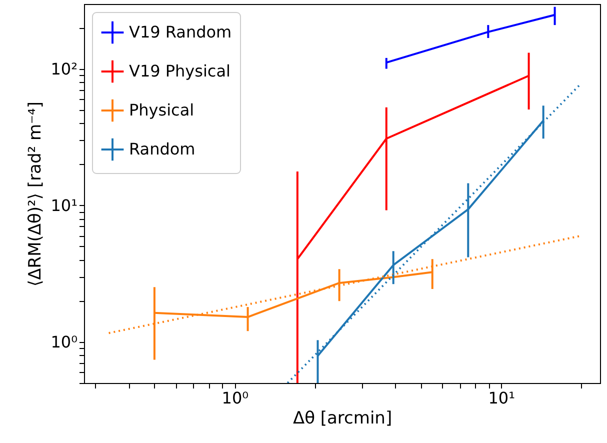  Describe the element at coordinates (162, 149) in the screenshot. I see `legend-label: Random` at that location.